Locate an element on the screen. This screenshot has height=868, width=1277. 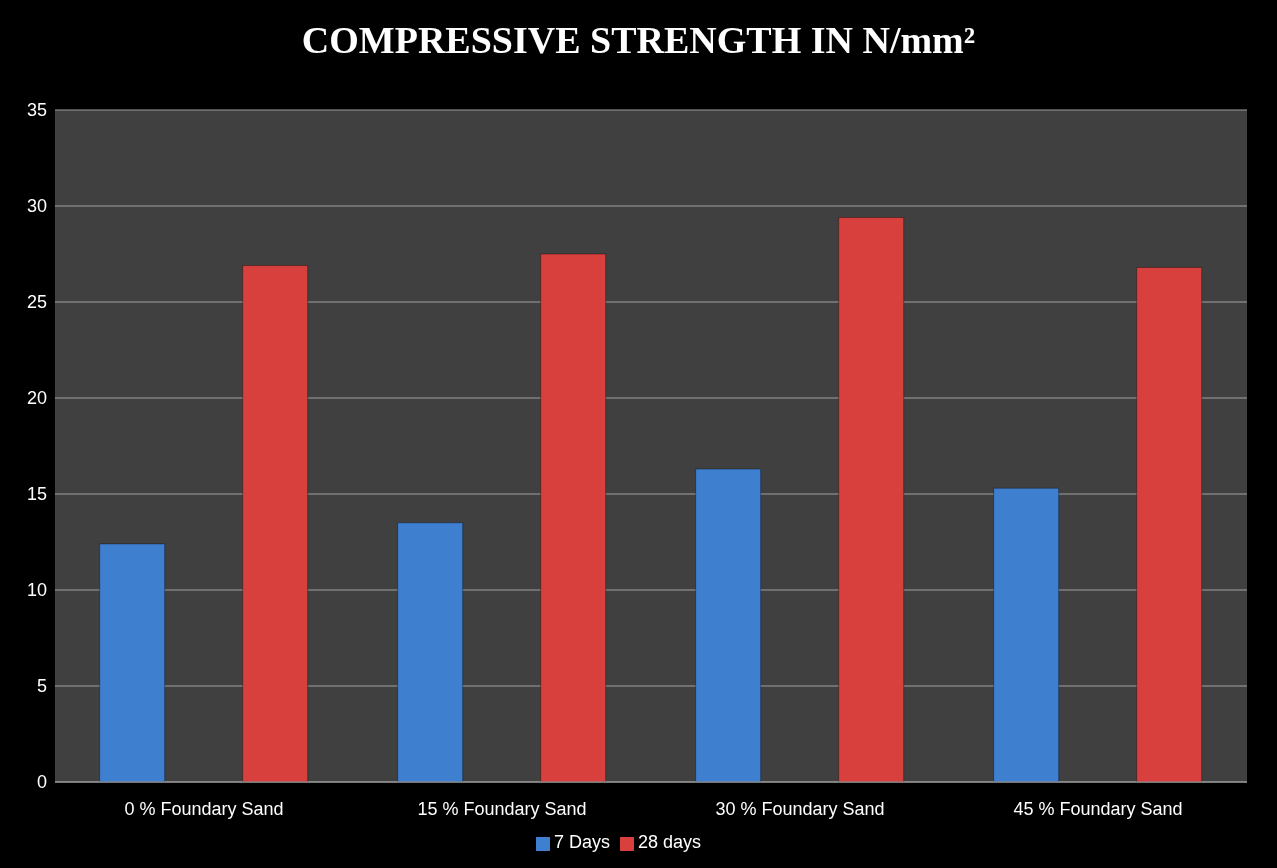
y-tick-label: 35 is located at coordinates (36, 110).